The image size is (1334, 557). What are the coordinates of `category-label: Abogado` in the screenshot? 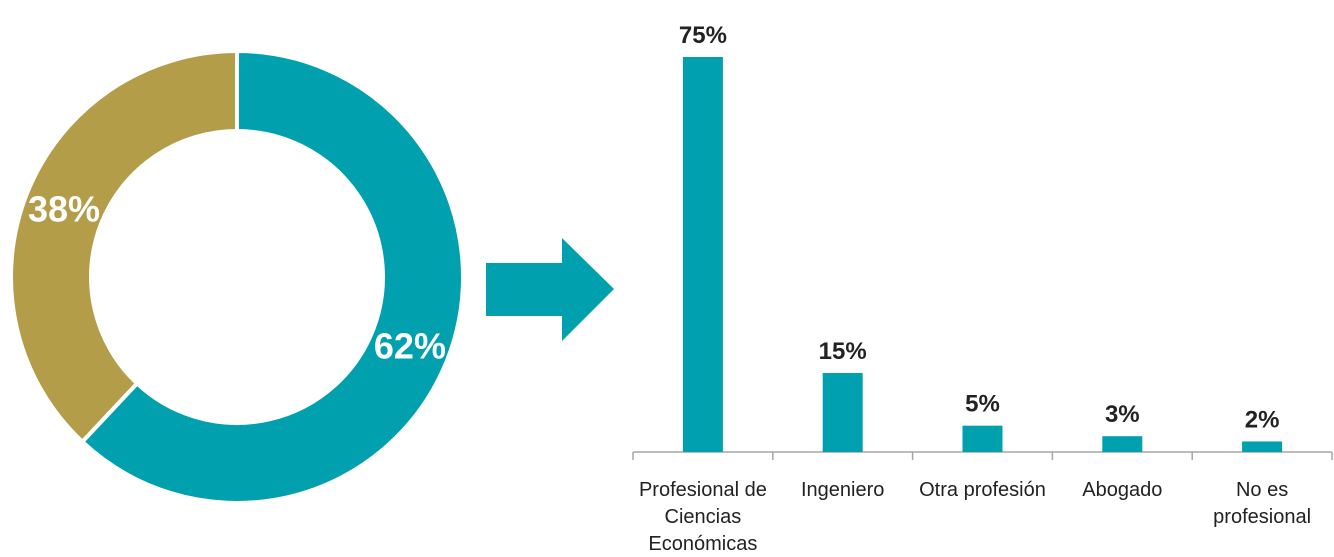 It's located at (1122, 490).